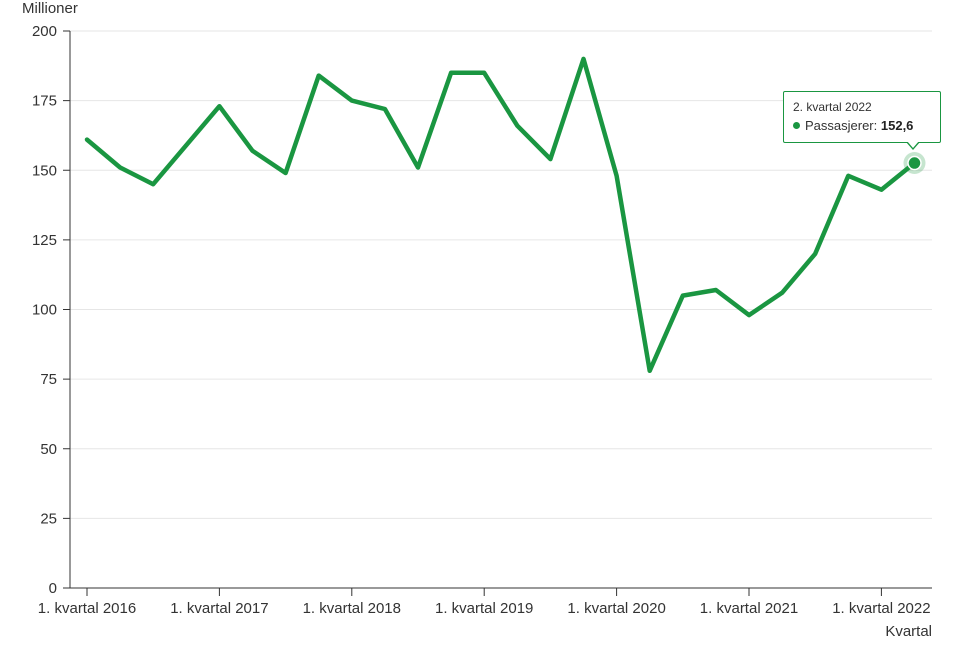 The width and height of the screenshot is (964, 666). What do you see at coordinates (48, 449) in the screenshot?
I see `y-tick-label: 50` at bounding box center [48, 449].